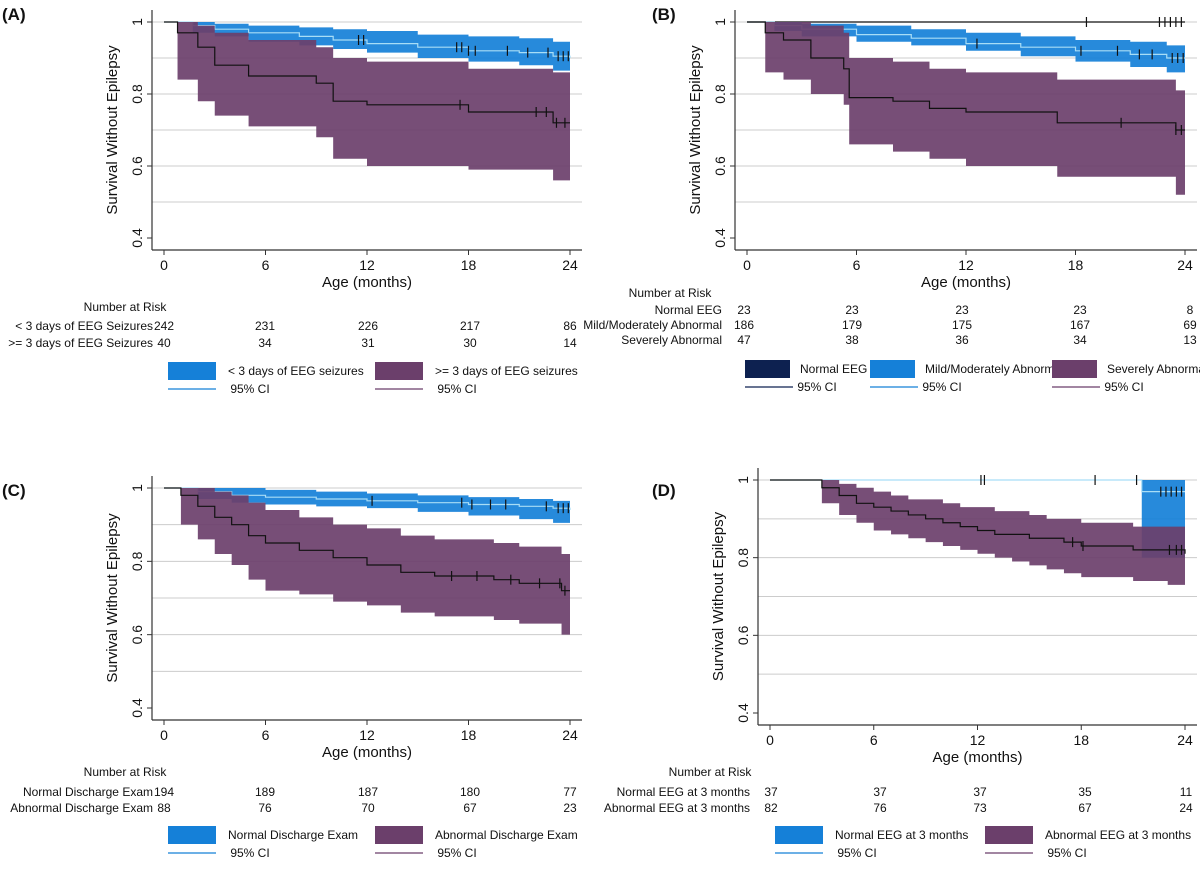 This screenshot has height=871, width=1200. What do you see at coordinates (1153, 369) in the screenshot?
I see `legend-label: Severely Abnormal` at bounding box center [1153, 369].